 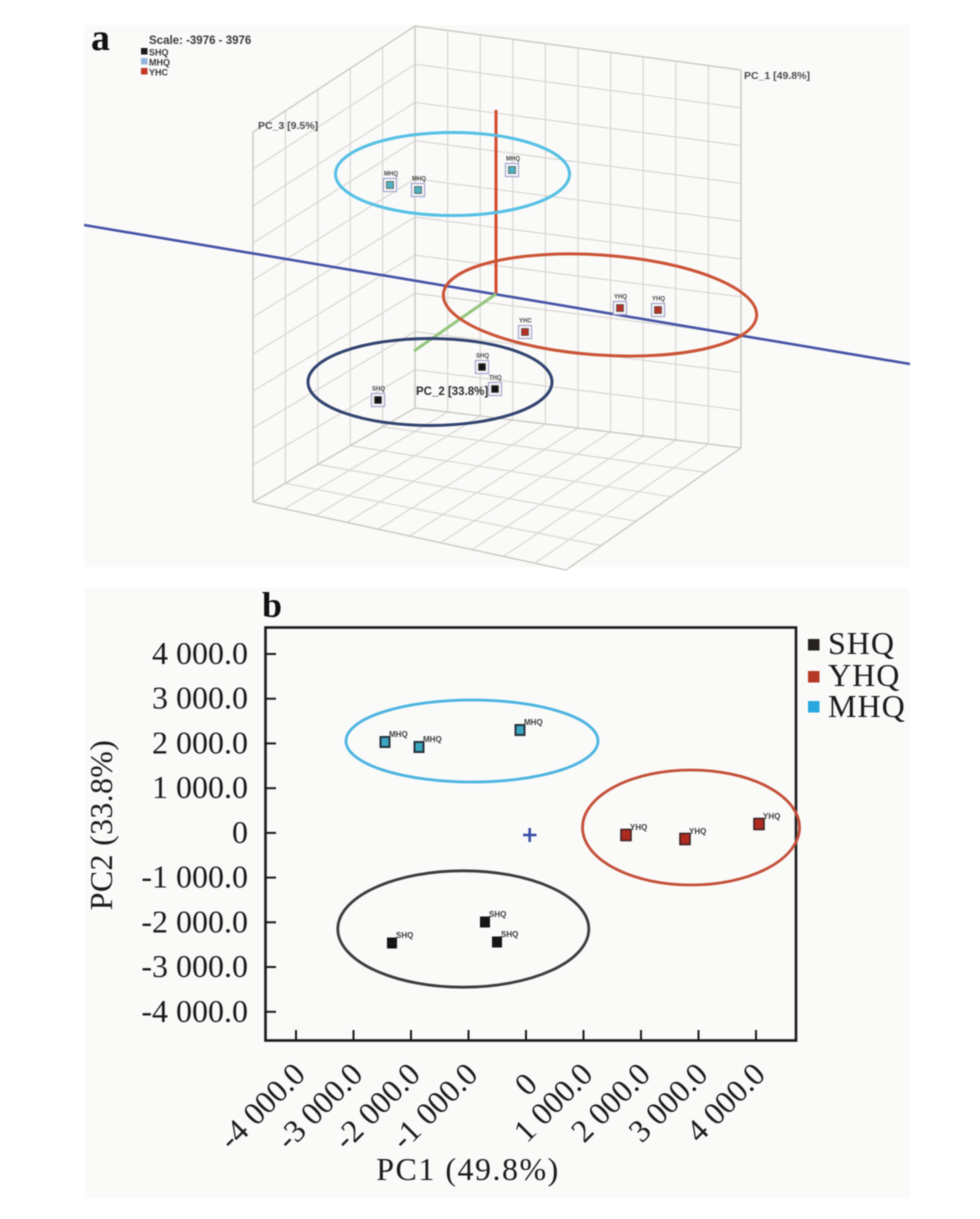 What do you see at coordinates (194, 966) in the screenshot?
I see `svg-text: -3 000.0` at bounding box center [194, 966].